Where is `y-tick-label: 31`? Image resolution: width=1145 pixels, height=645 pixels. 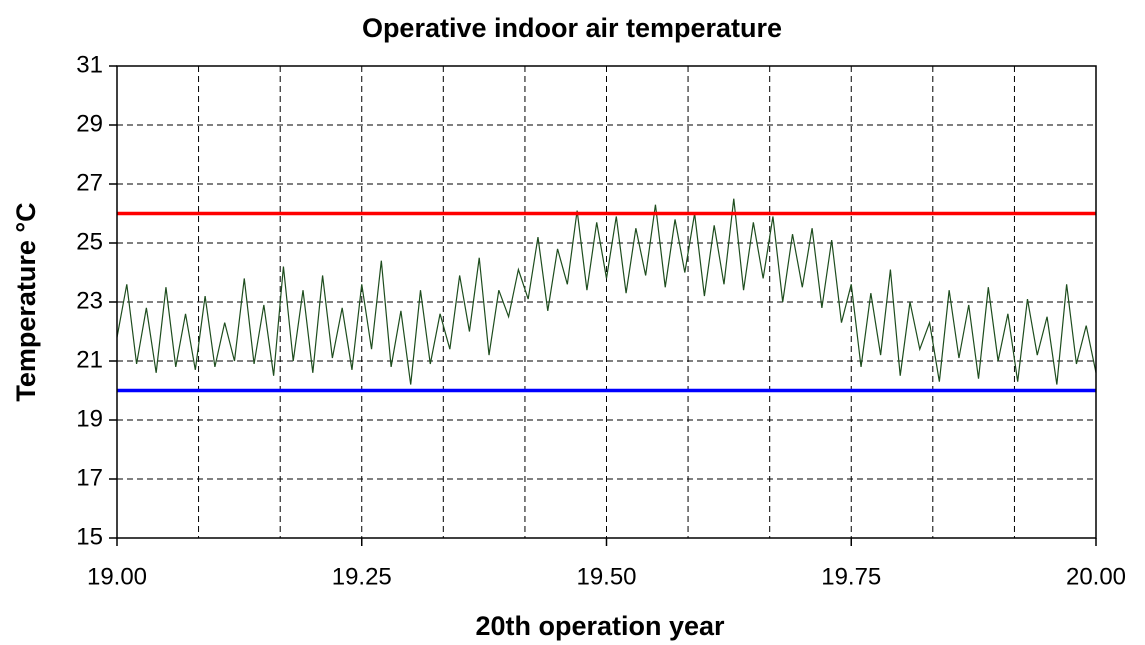
y-tick-label: 31 is located at coordinates (89, 64).